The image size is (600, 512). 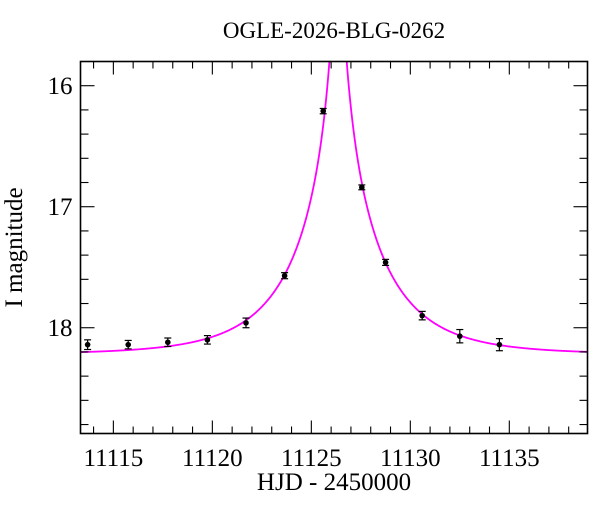 I want to click on x-tick-label: 11130, so click(x=410, y=458).